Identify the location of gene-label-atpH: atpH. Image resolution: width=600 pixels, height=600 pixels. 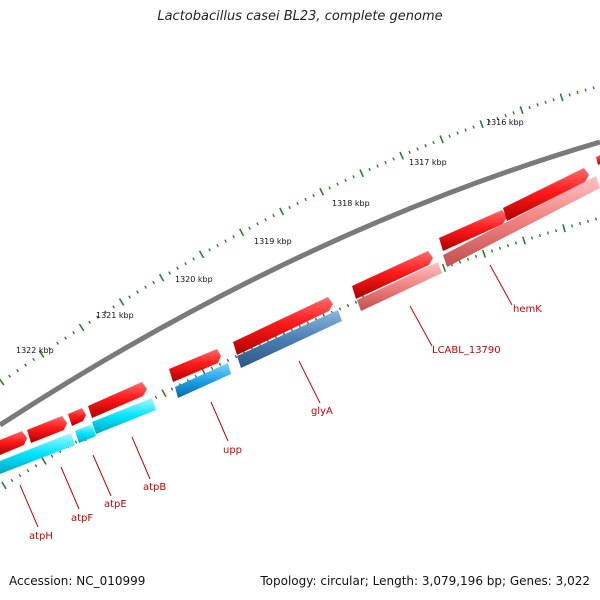
(41, 536).